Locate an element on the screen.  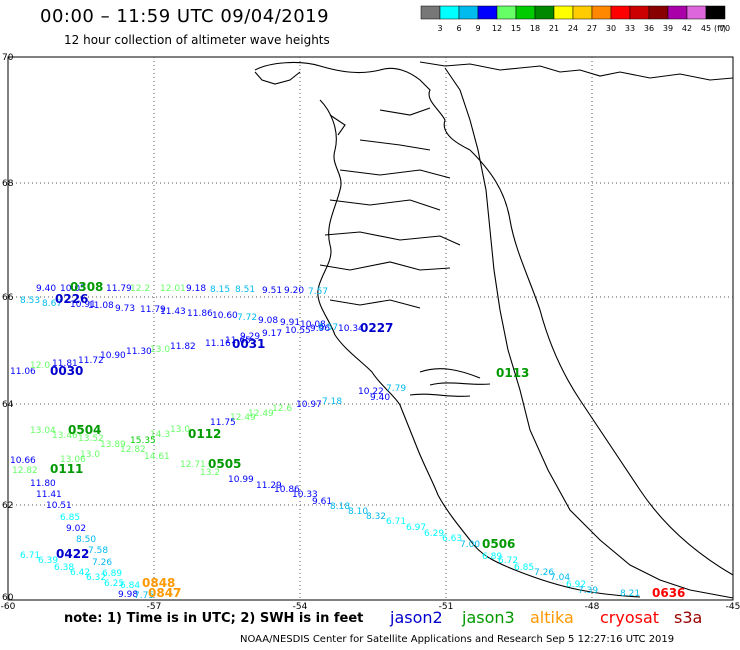
swh-value: 10.91 is located at coordinates (83, 305).